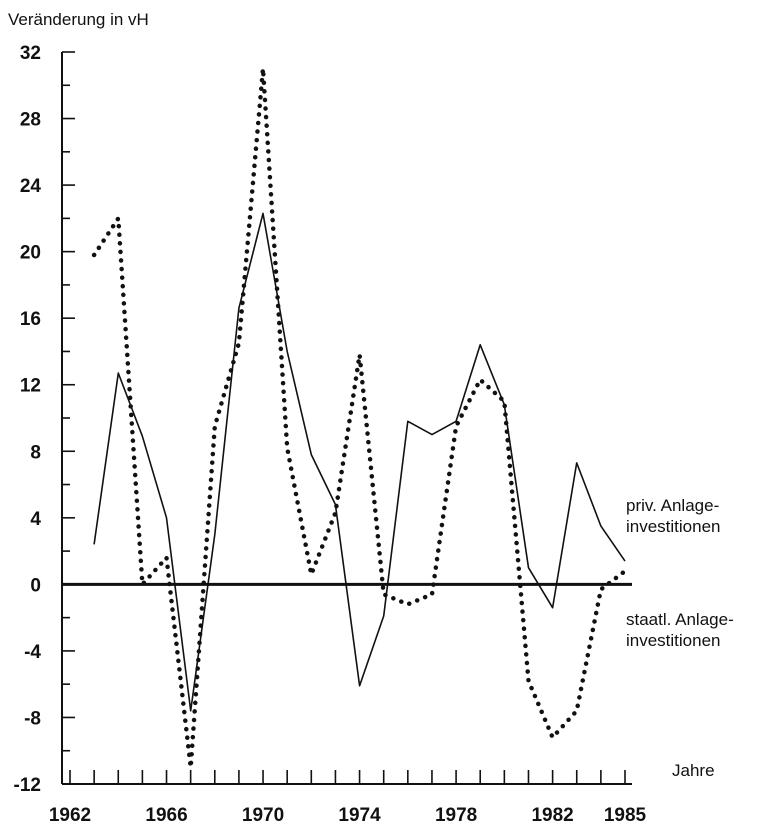 The width and height of the screenshot is (757, 832). Describe the element at coordinates (27, 785) in the screenshot. I see `y-tick-label: -12` at that location.